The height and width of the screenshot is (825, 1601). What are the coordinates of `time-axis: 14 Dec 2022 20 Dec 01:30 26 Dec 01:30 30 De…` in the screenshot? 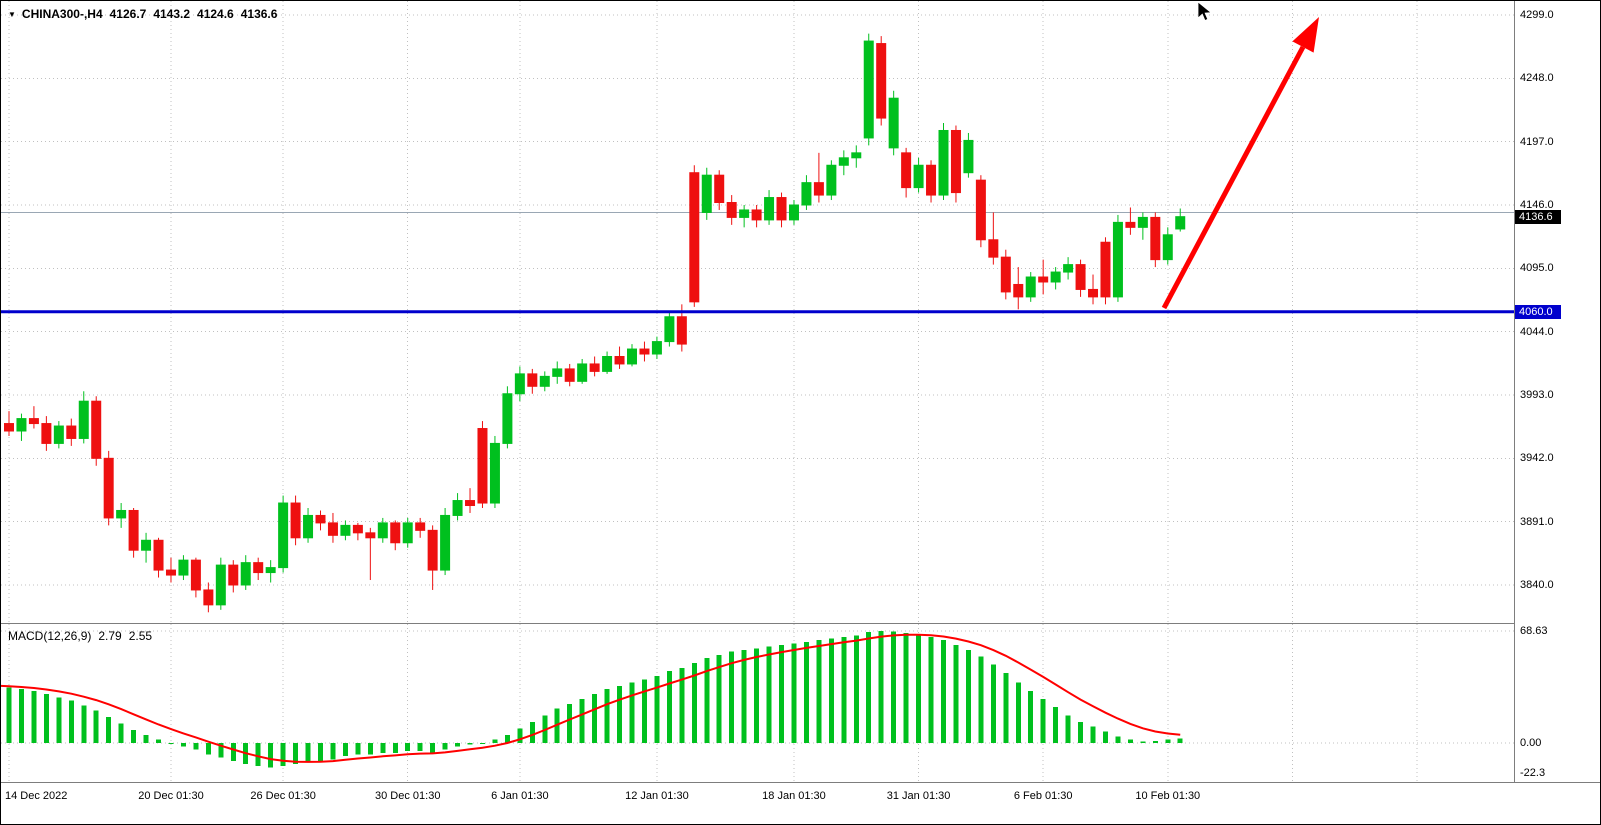 It's located at (800, 803).